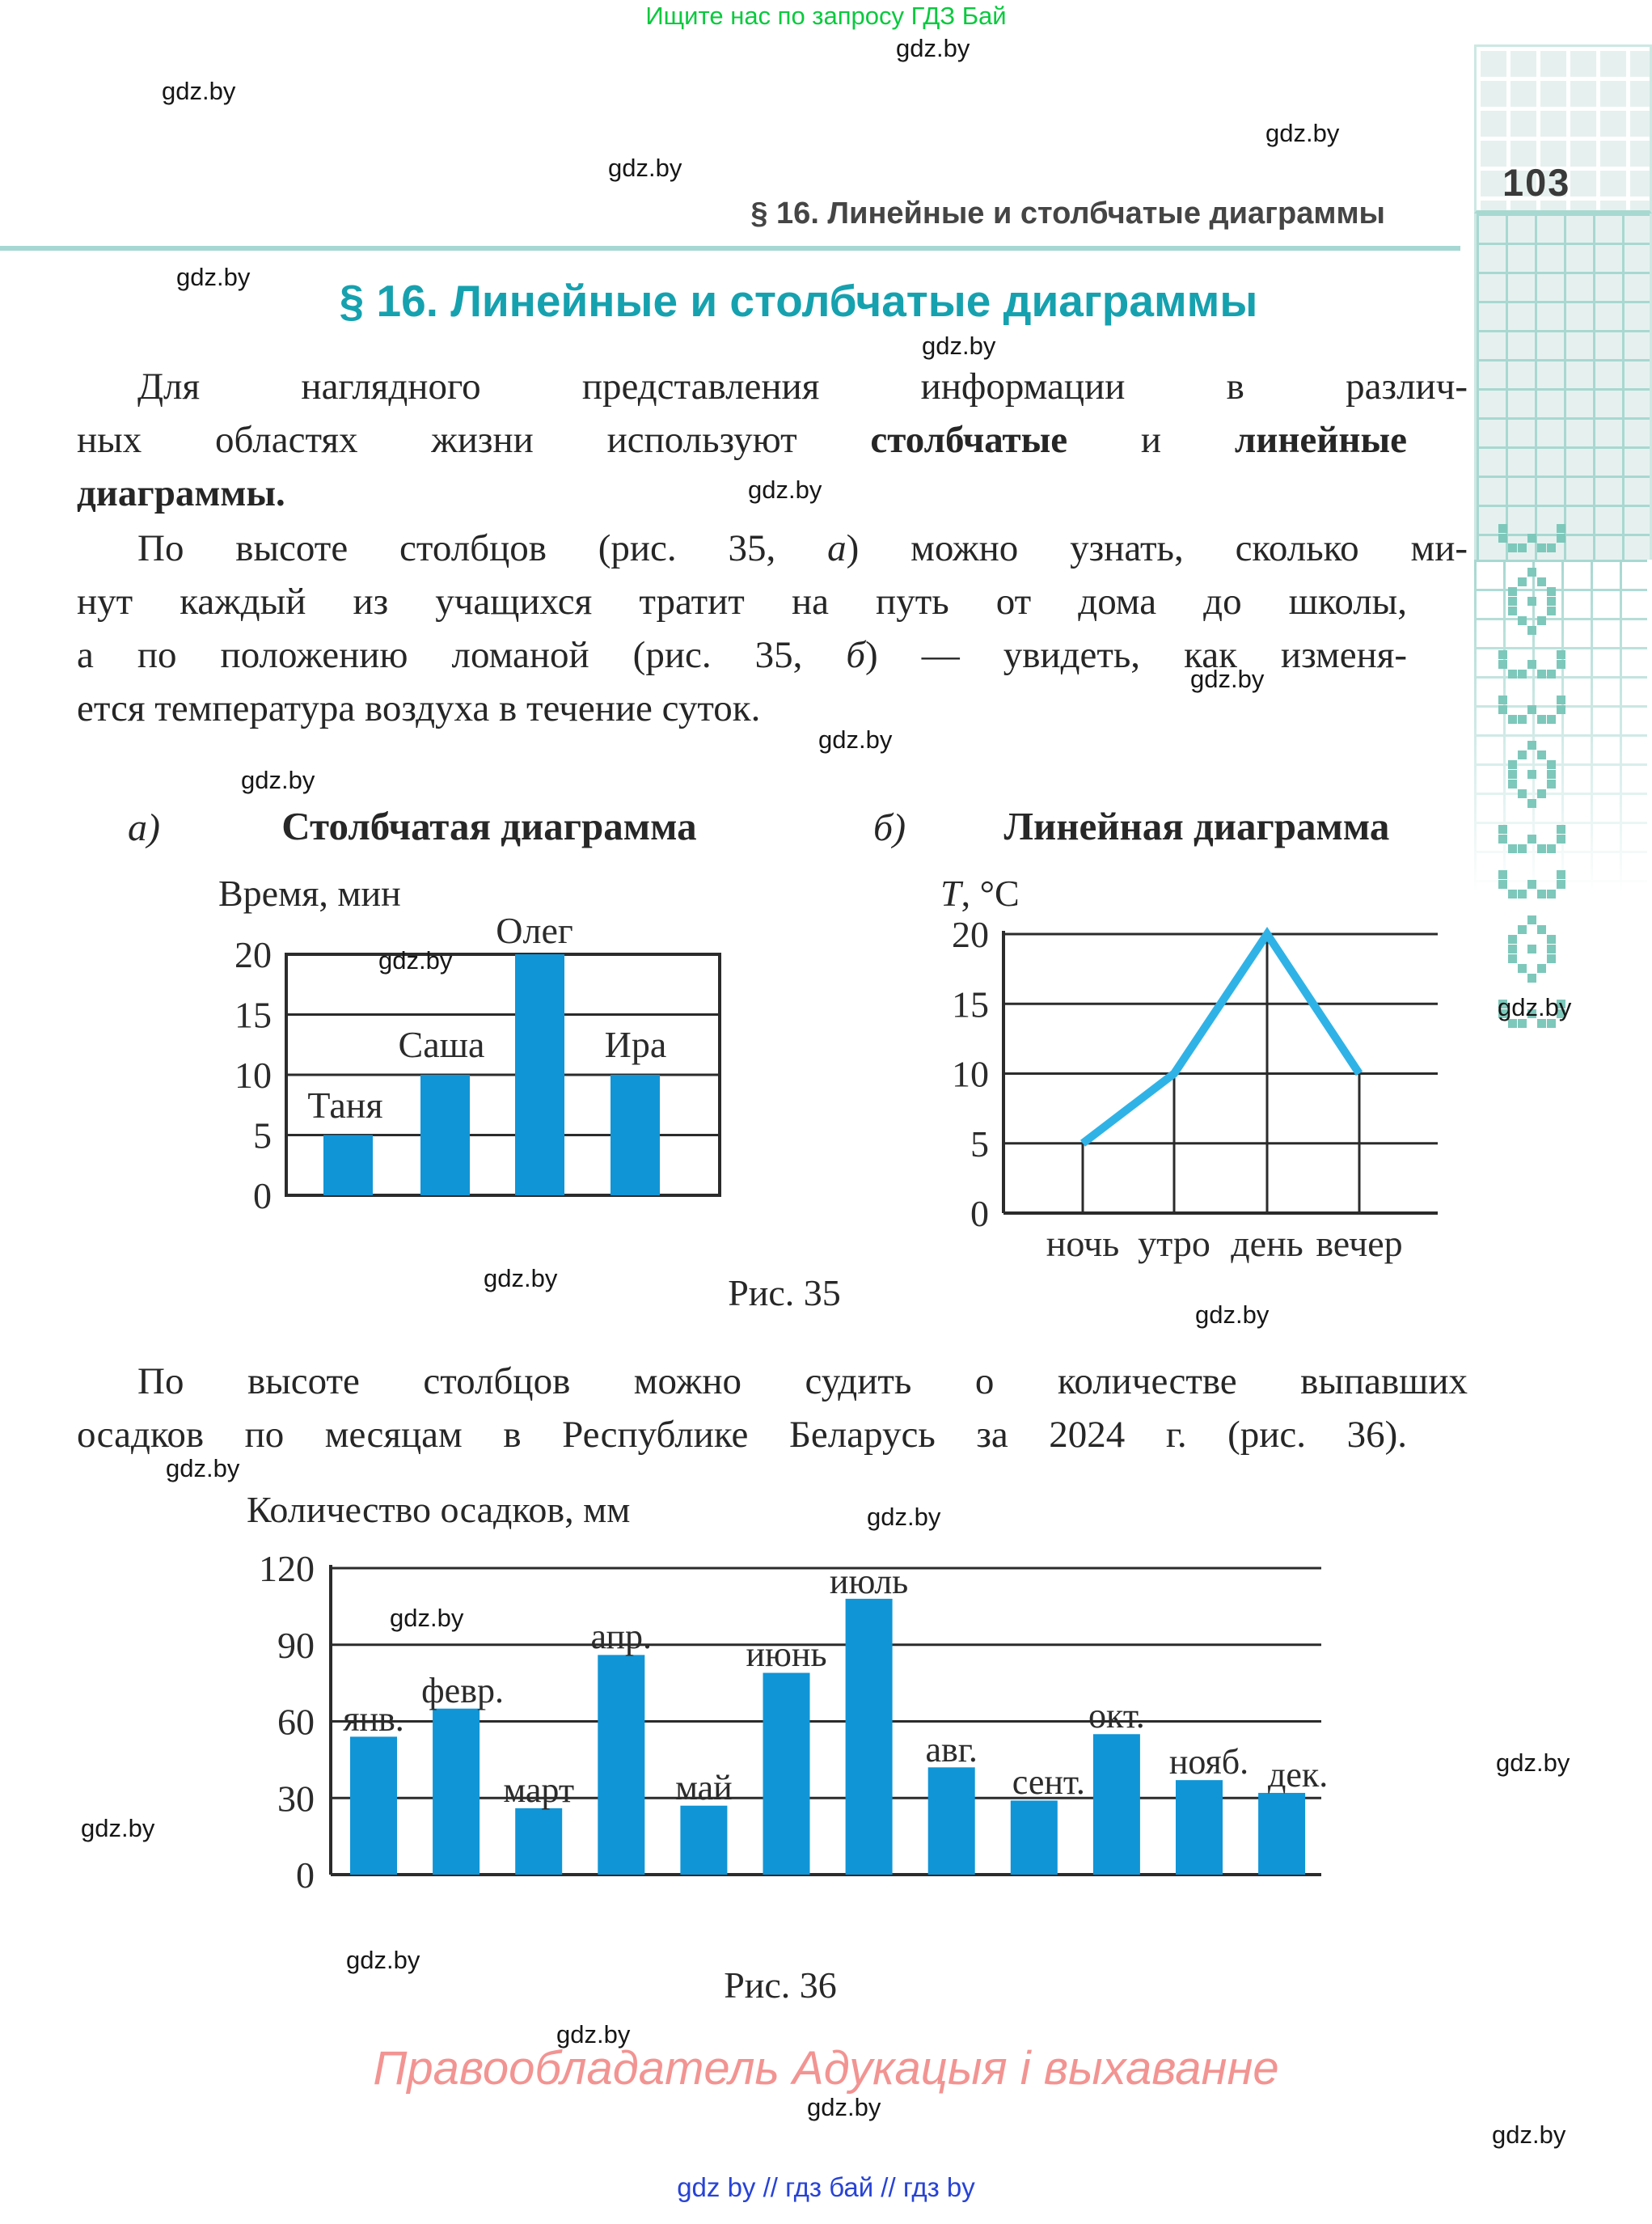  Describe the element at coordinates (296, 1722) in the screenshot. I see `svg-text: 60` at that location.